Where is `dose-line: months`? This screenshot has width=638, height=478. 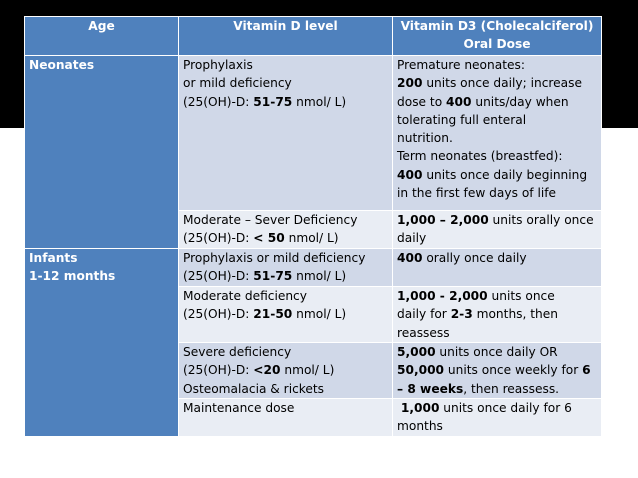
dose-line: months is located at coordinates (420, 426).